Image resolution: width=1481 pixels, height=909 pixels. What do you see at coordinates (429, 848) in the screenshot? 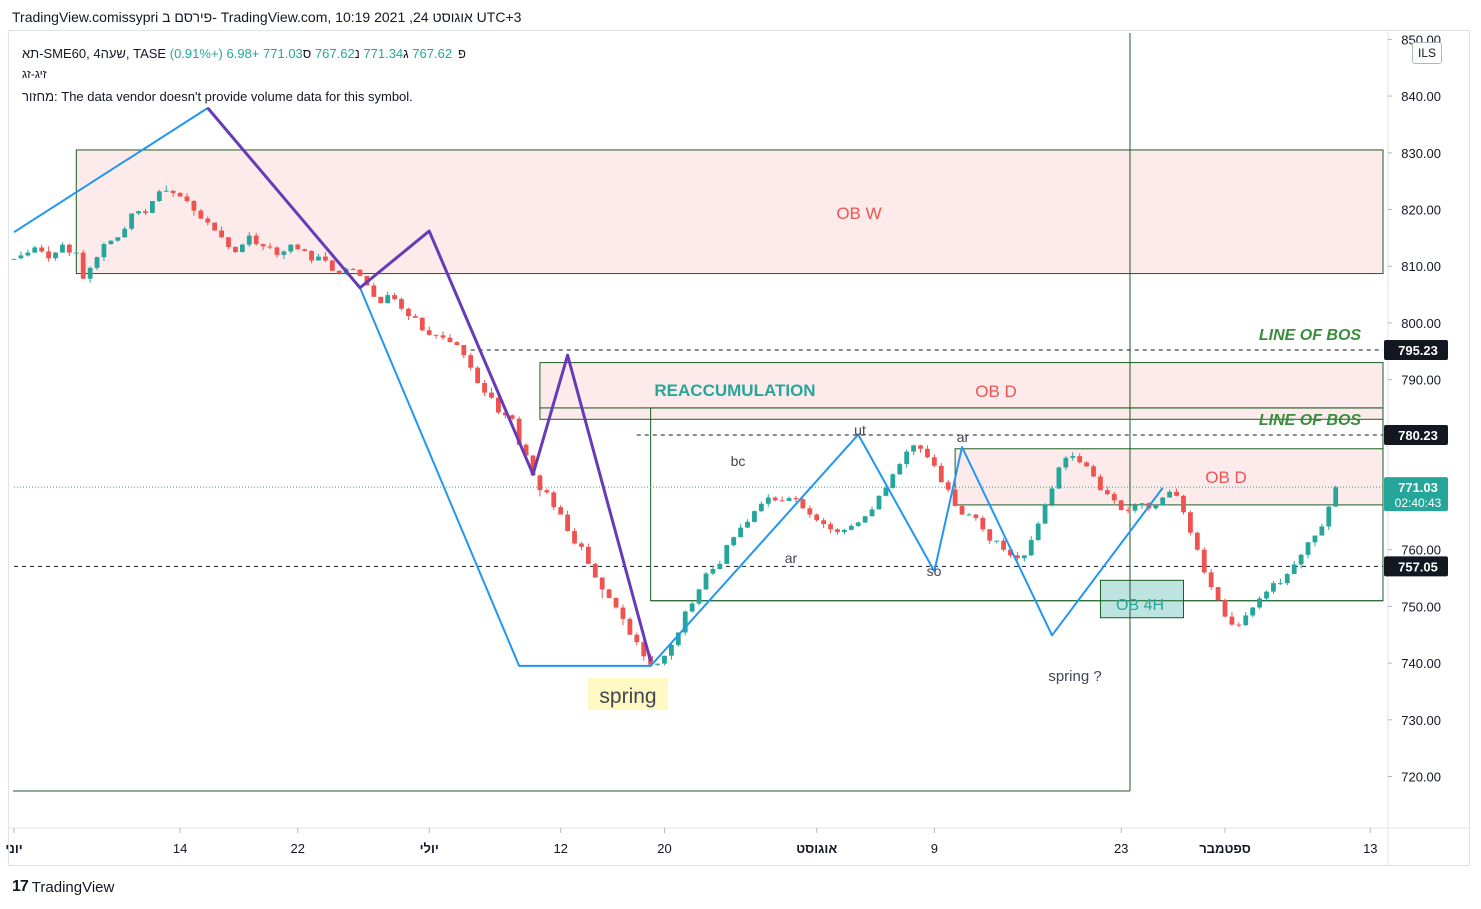
I see `x-tick-label: יולי` at bounding box center [429, 848].